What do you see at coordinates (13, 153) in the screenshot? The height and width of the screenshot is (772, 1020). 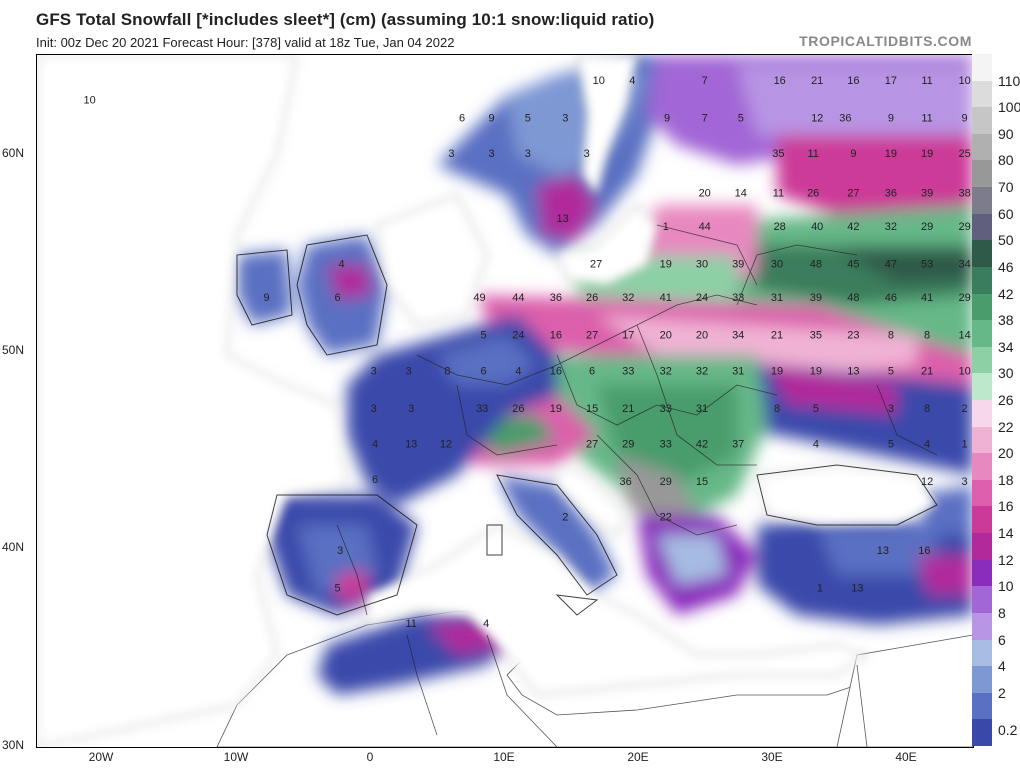 I see `lat-label-60n: 60N` at bounding box center [13, 153].